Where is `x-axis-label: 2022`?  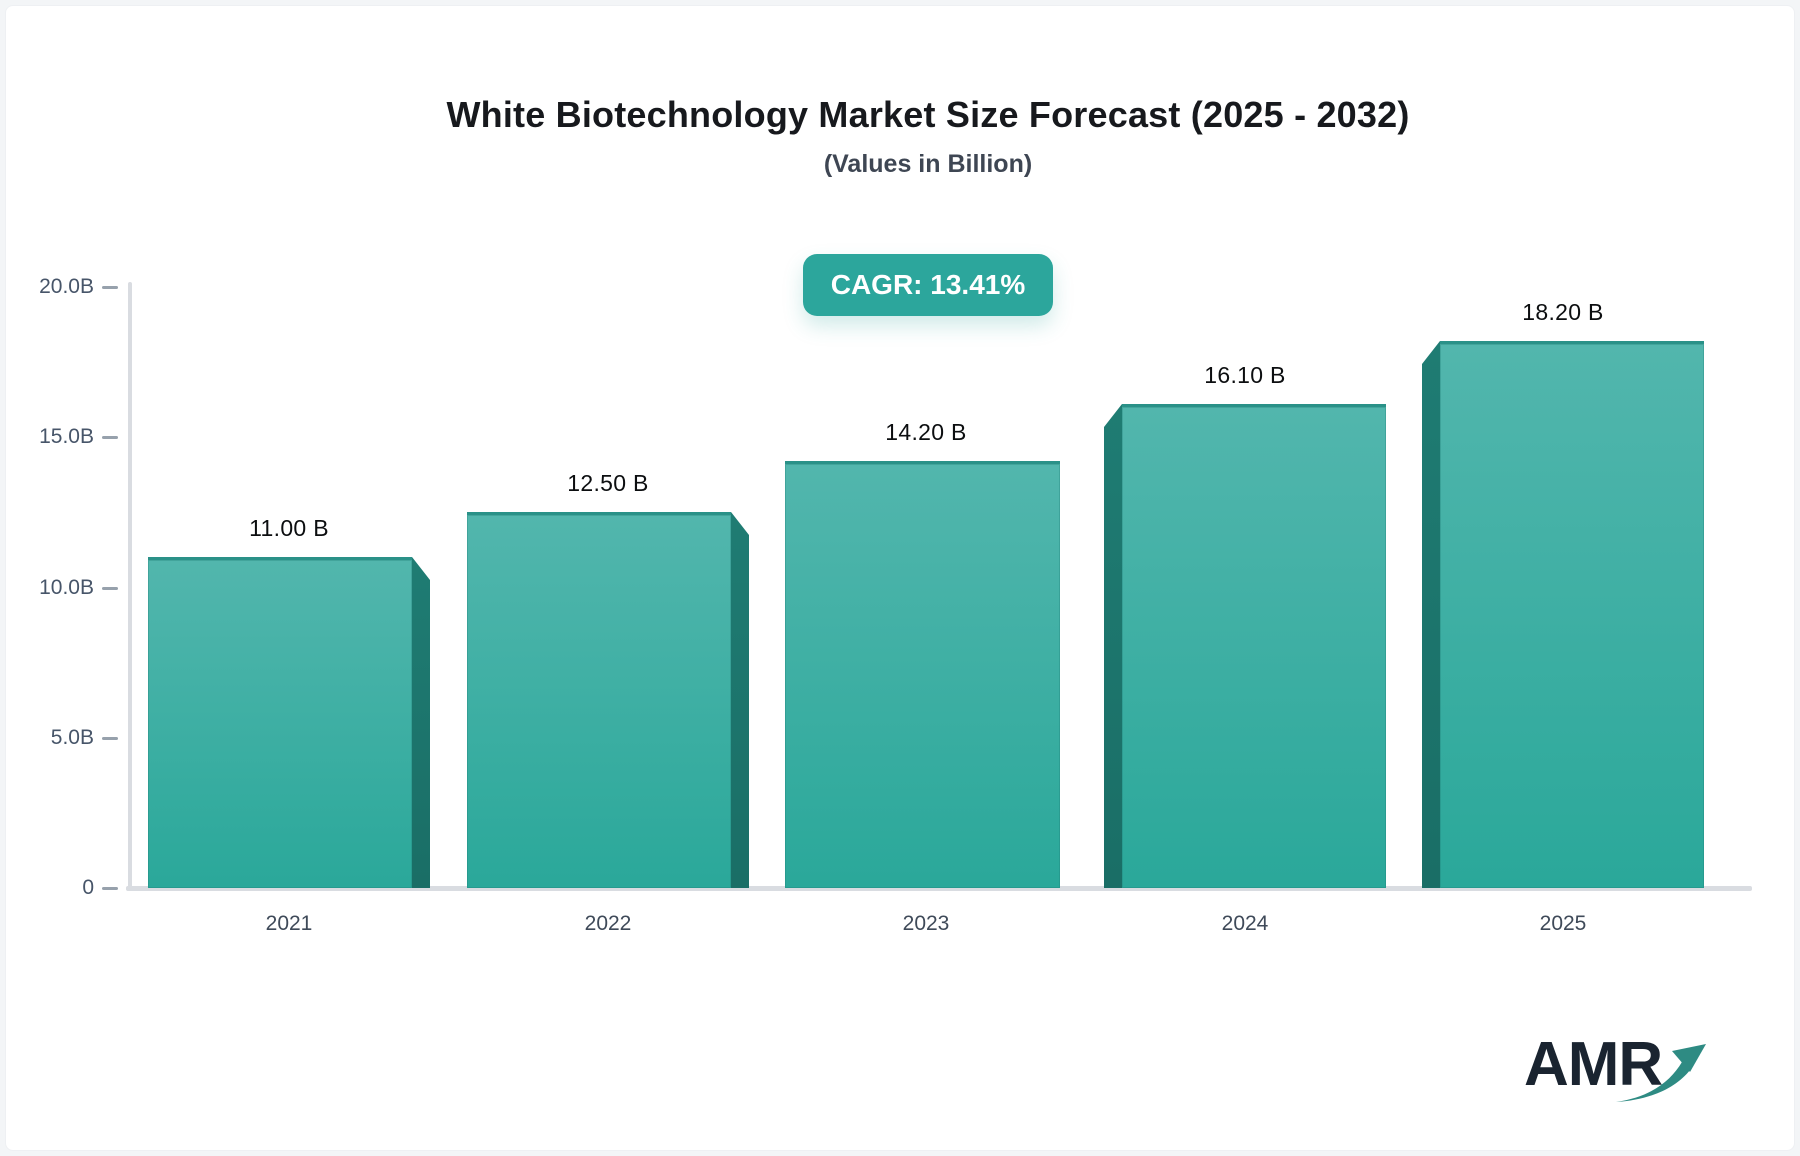
x-axis-label: 2022 is located at coordinates (608, 923).